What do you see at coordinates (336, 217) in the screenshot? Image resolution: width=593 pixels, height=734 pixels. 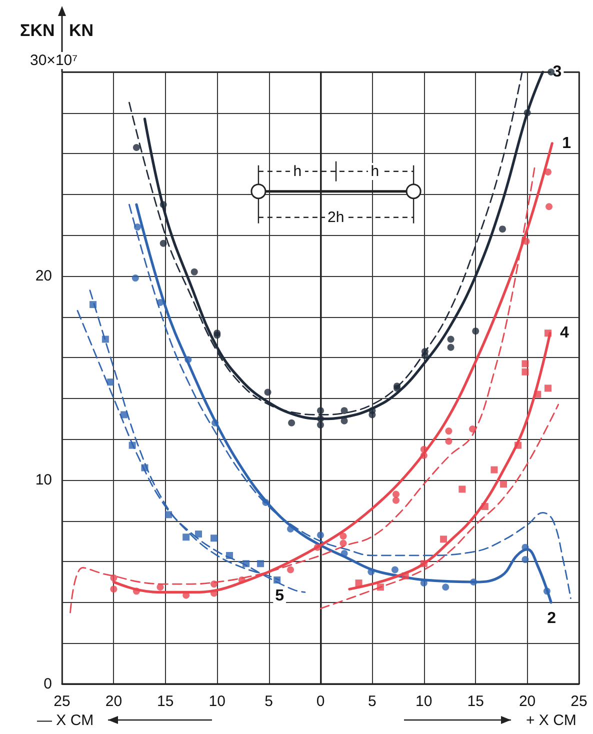 I see `annotation: 2h` at bounding box center [336, 217].